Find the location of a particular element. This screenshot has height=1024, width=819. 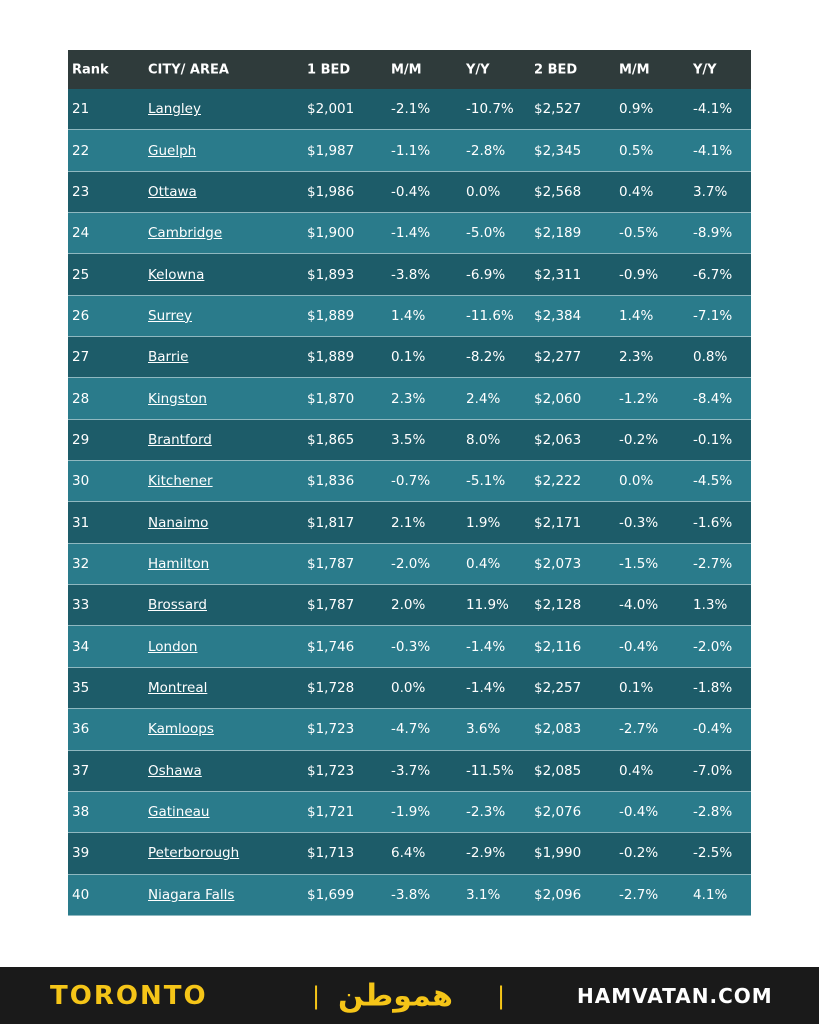

two-bed-rent: $2,568 is located at coordinates (558, 191).